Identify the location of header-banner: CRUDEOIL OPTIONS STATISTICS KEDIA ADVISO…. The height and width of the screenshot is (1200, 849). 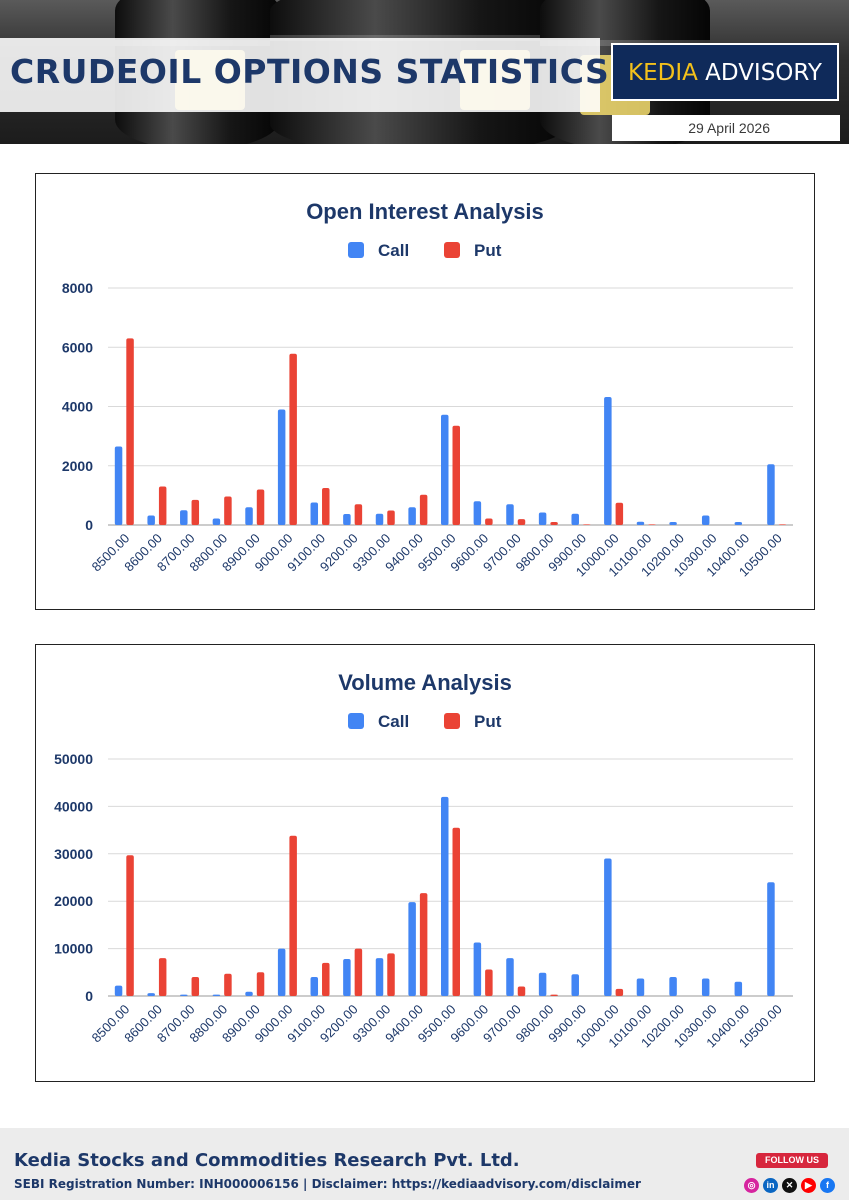
(424, 72).